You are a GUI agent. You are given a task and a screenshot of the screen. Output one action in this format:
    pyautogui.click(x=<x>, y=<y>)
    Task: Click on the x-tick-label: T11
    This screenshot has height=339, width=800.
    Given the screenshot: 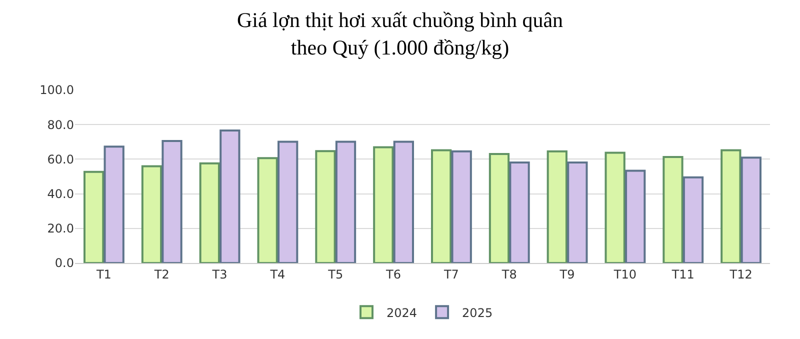 What is the action you would take?
    pyautogui.click(x=682, y=274)
    